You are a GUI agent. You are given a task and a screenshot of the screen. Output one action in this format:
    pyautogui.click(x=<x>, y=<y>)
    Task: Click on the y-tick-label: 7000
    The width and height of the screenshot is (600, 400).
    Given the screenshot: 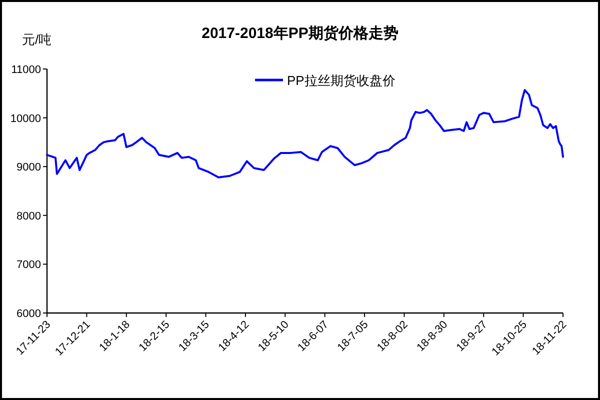 What is the action you would take?
    pyautogui.click(x=28, y=265)
    